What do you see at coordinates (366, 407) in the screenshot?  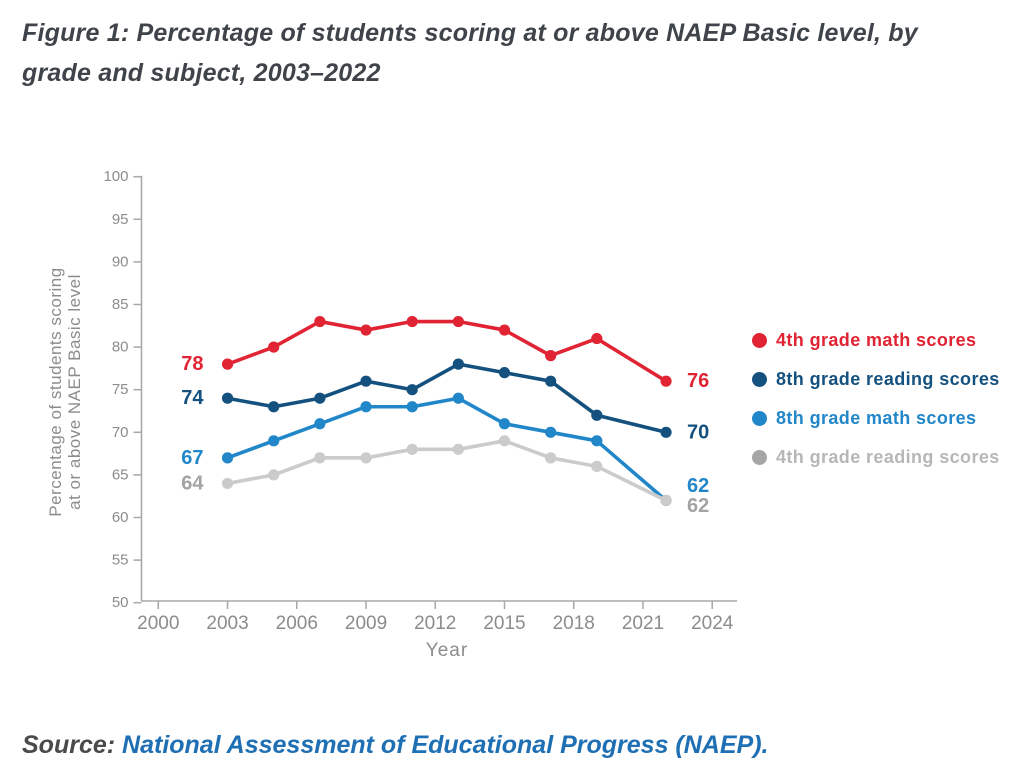 I see `point-8th-grade-math-scores-2009` at bounding box center [366, 407].